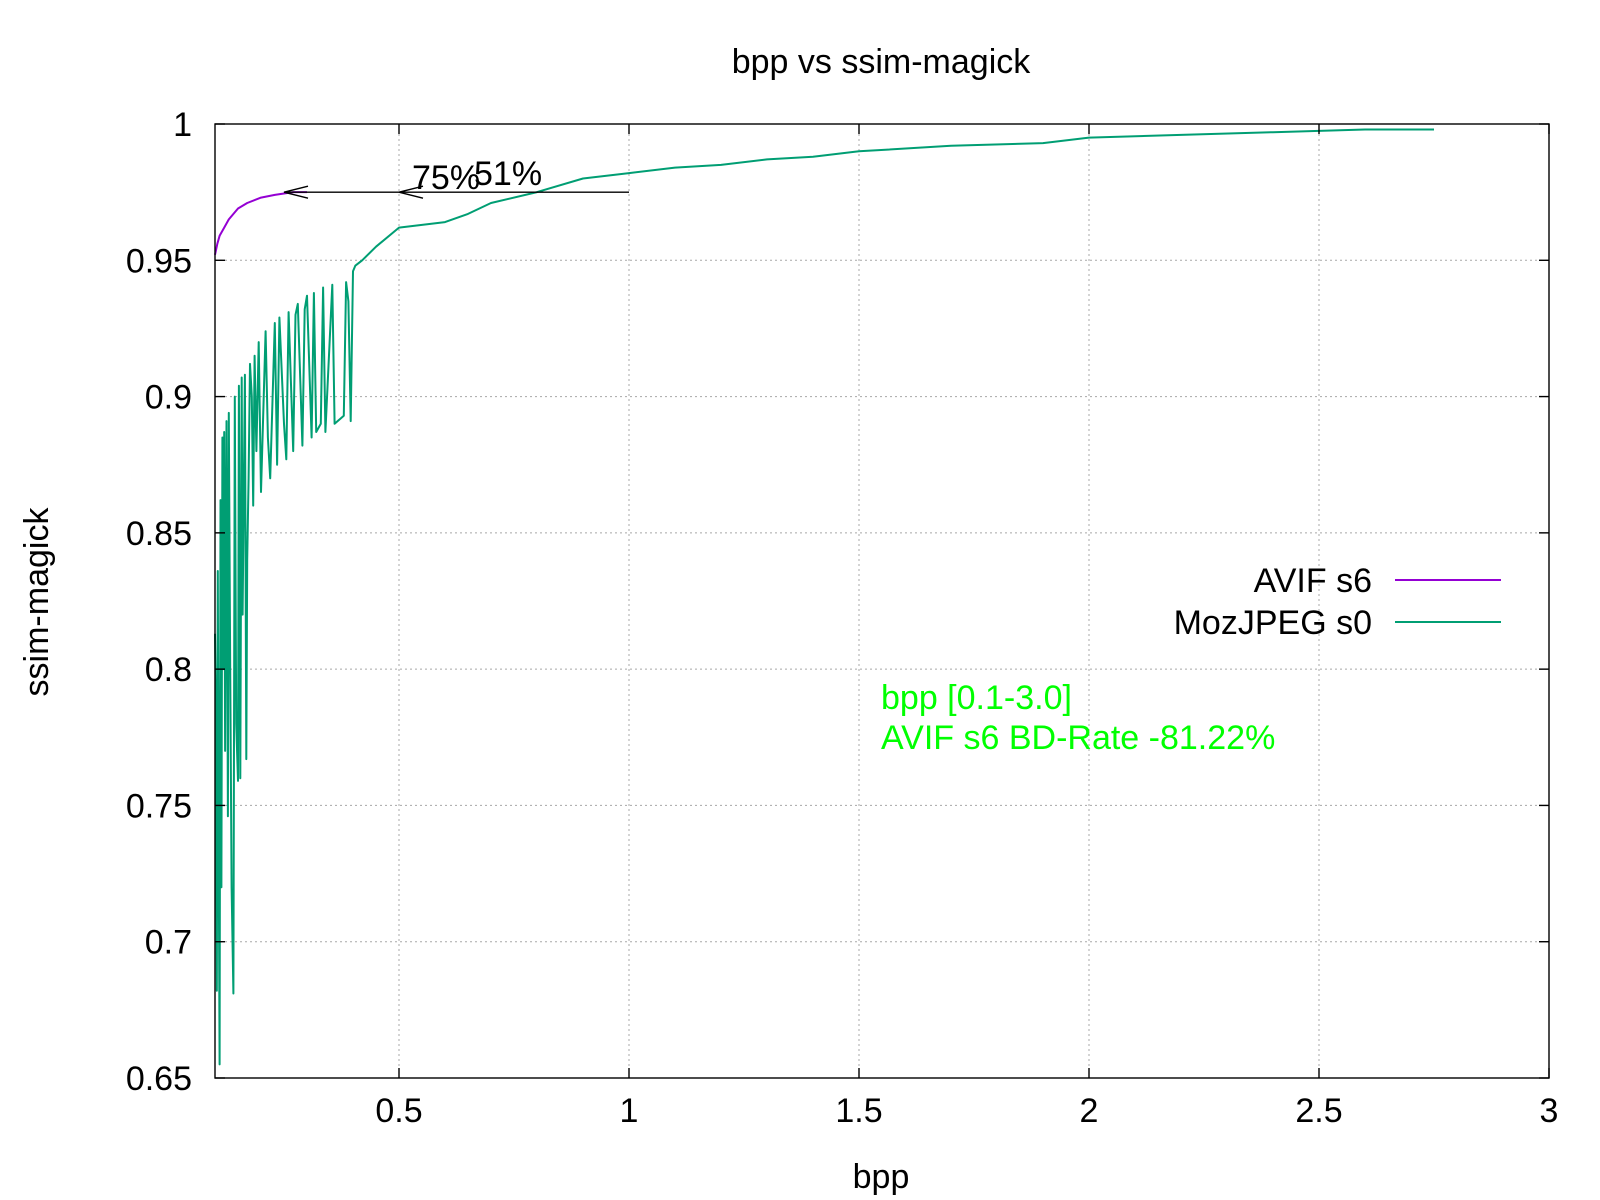 The width and height of the screenshot is (1600, 1200). I want to click on x-tick-label: 1, so click(629, 1111).